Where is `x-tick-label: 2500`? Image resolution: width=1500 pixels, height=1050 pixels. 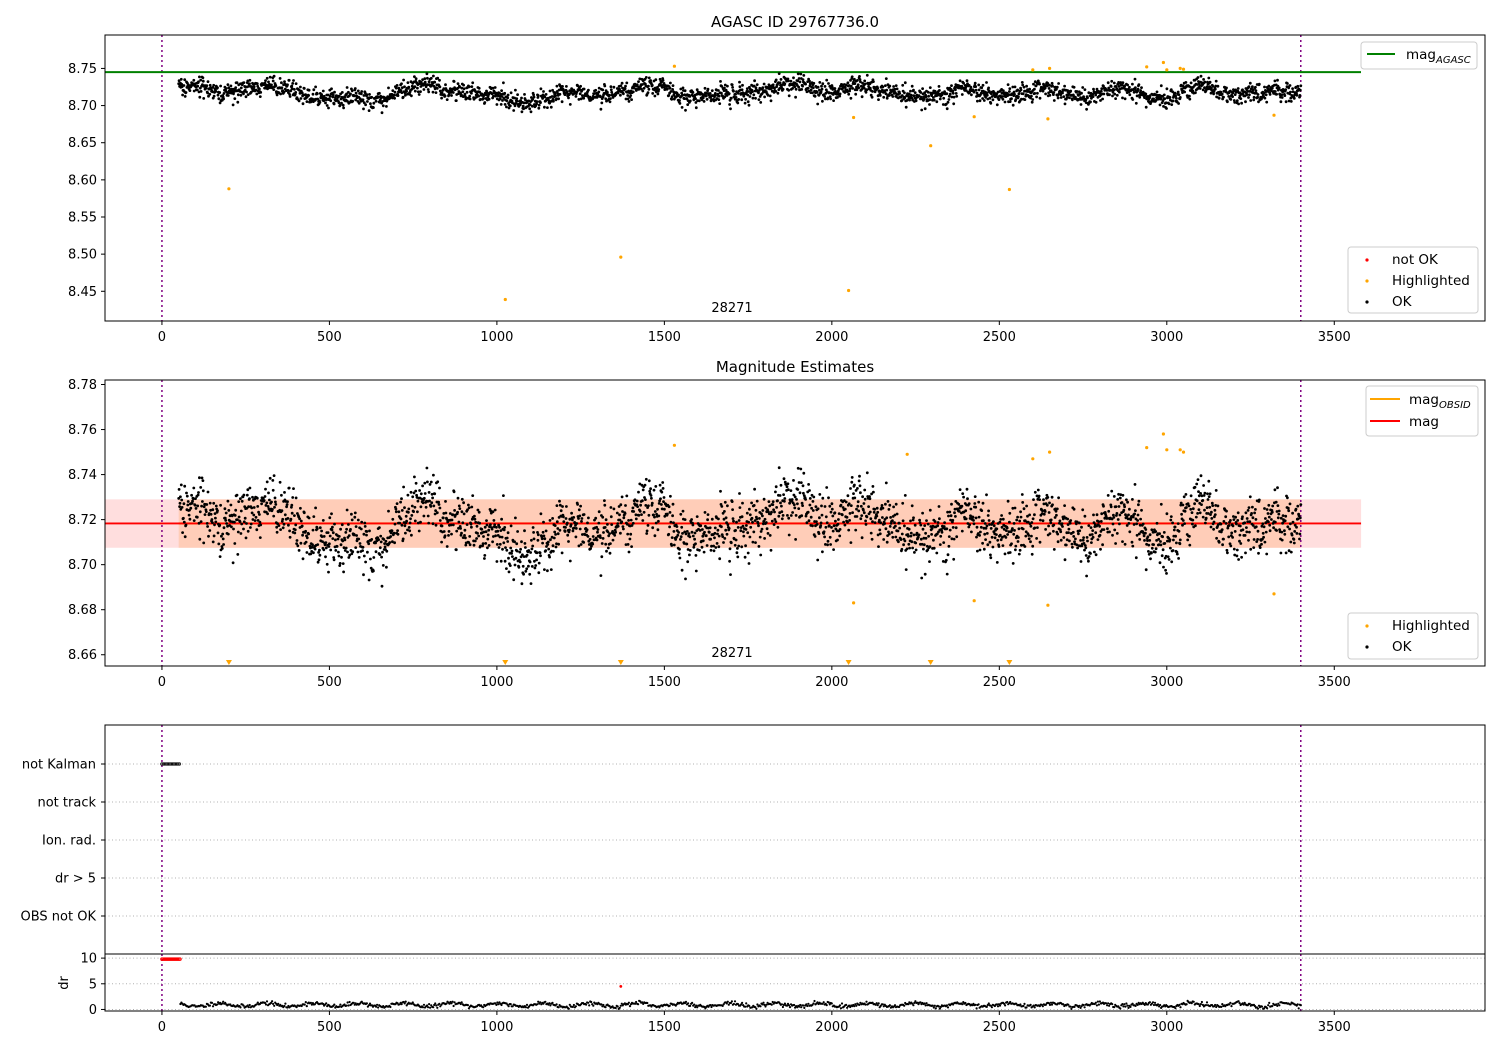 x-tick-label: 2500 is located at coordinates (999, 337).